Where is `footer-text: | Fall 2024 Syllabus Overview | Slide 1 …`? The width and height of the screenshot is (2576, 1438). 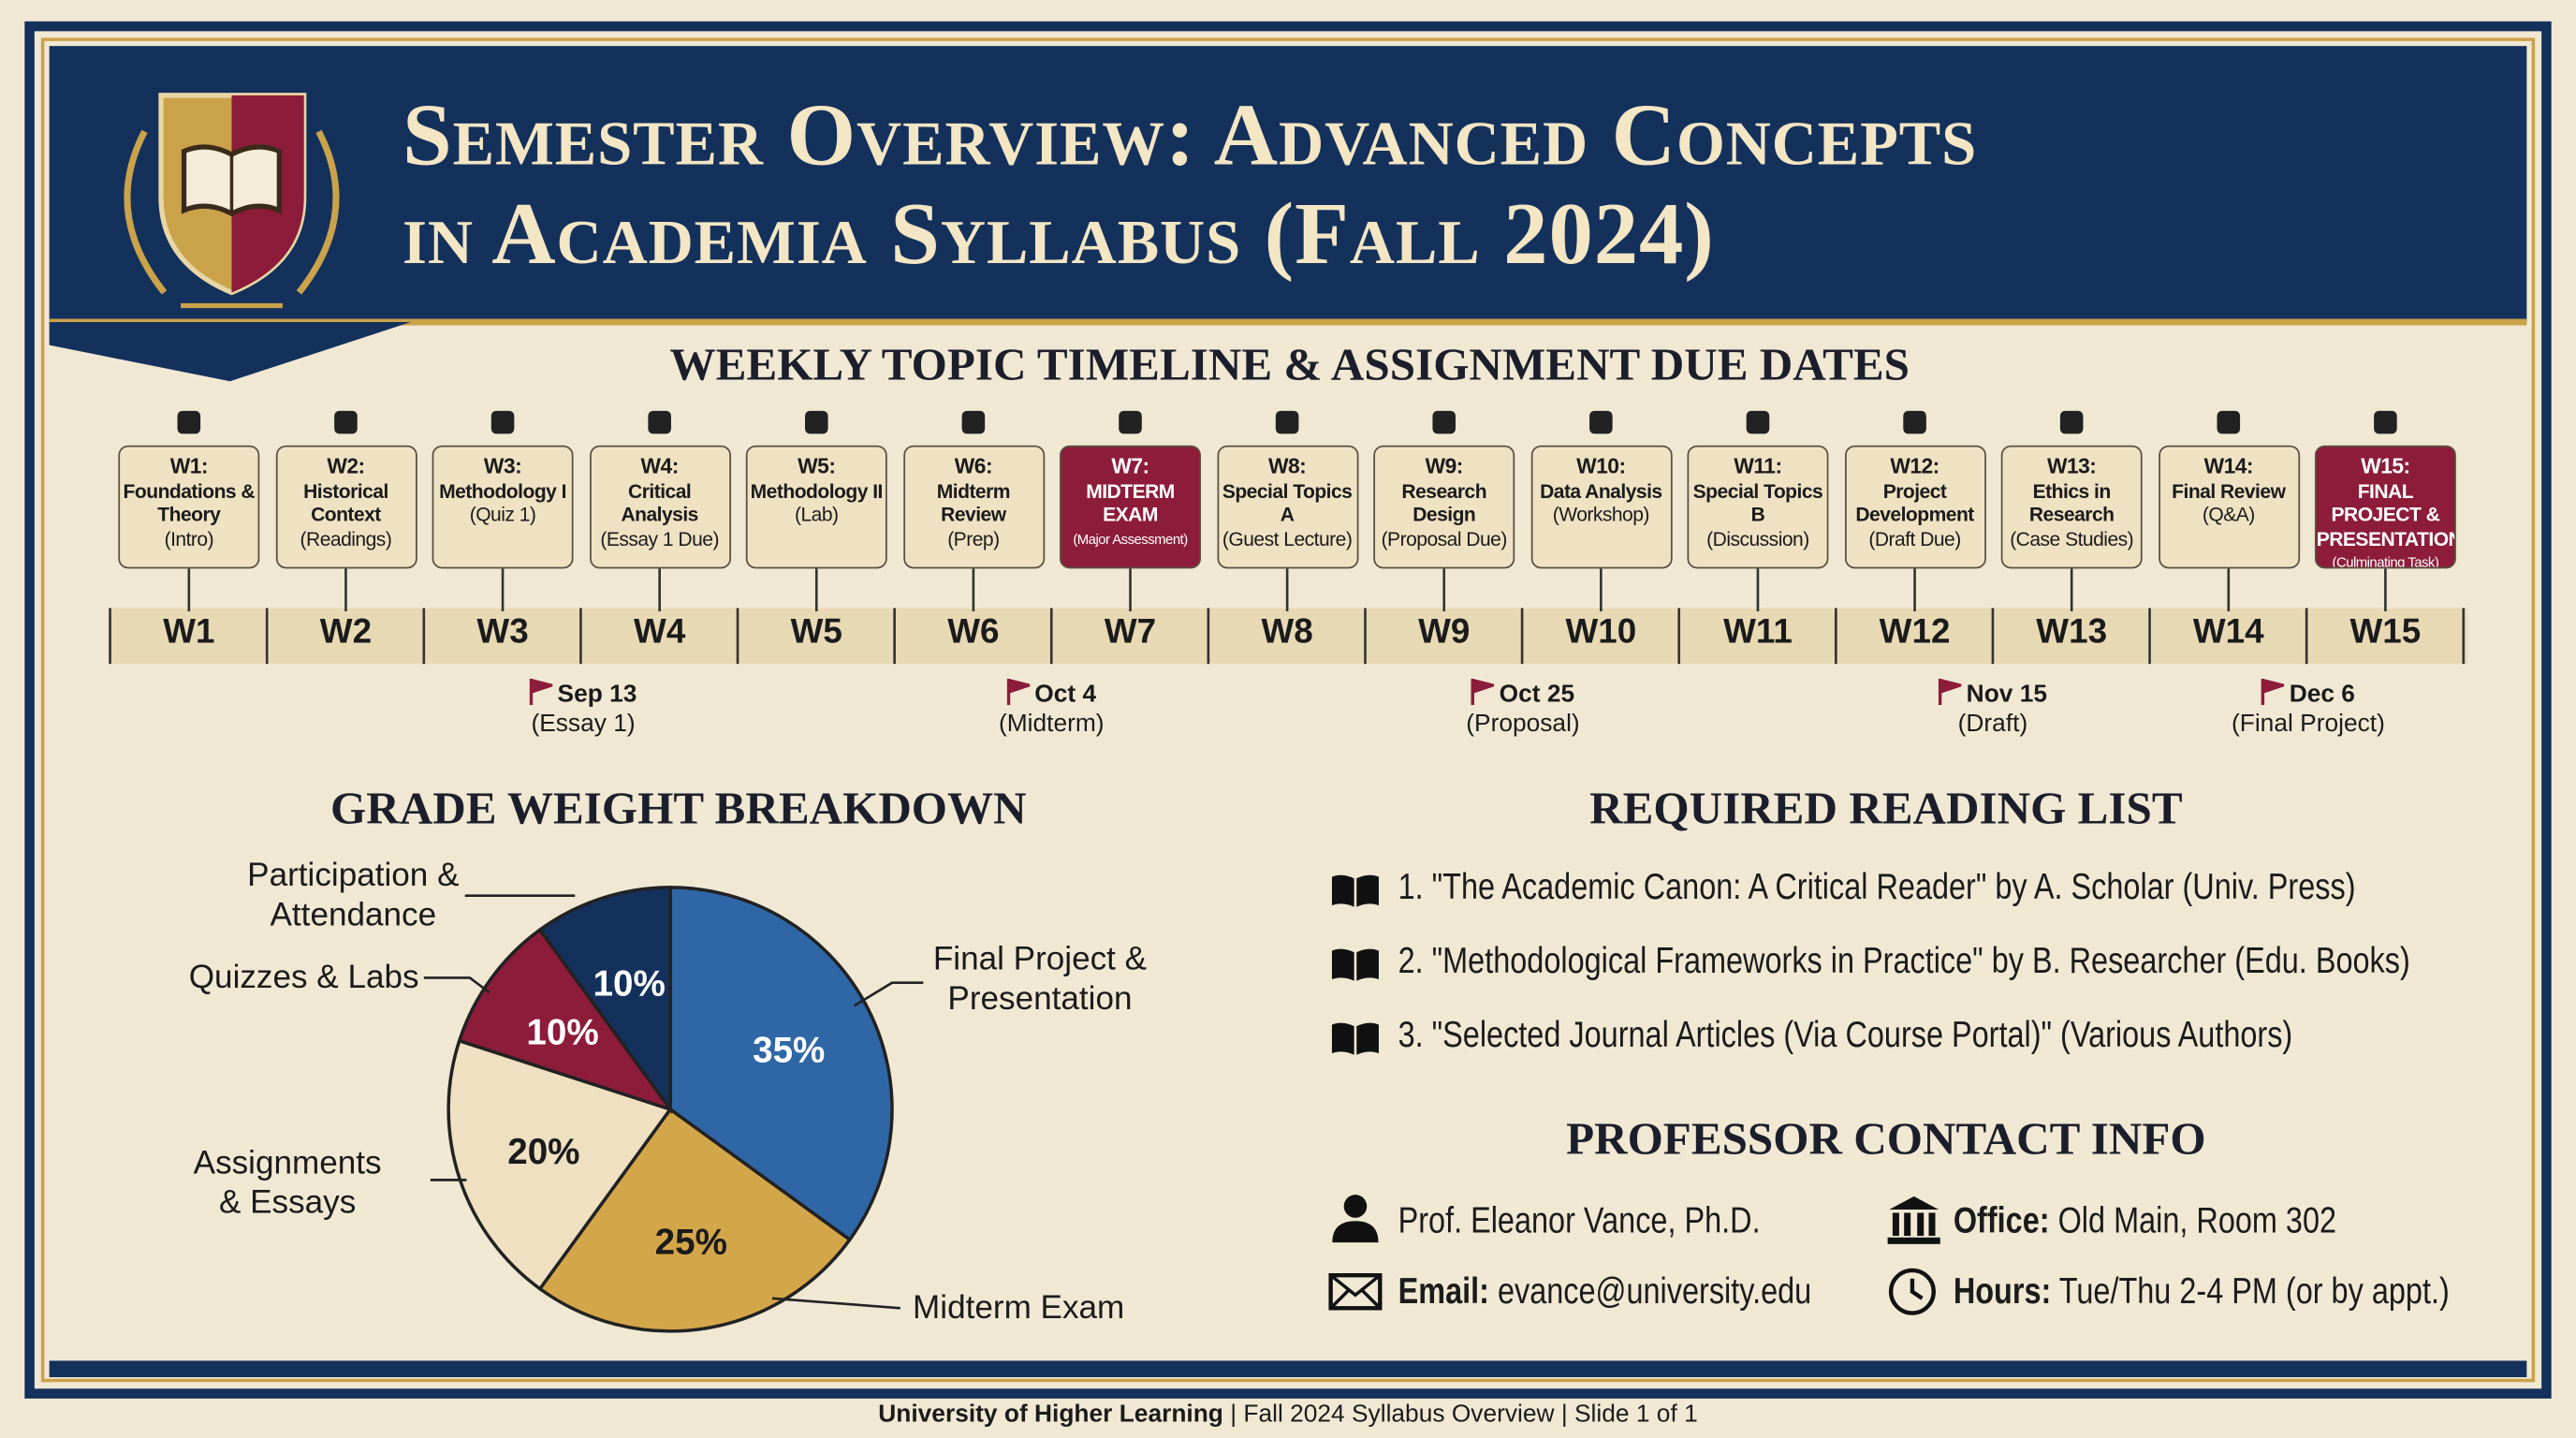
footer-text: | Fall 2024 Syllabus Overview | Slide 1 … is located at coordinates (1464, 1414).